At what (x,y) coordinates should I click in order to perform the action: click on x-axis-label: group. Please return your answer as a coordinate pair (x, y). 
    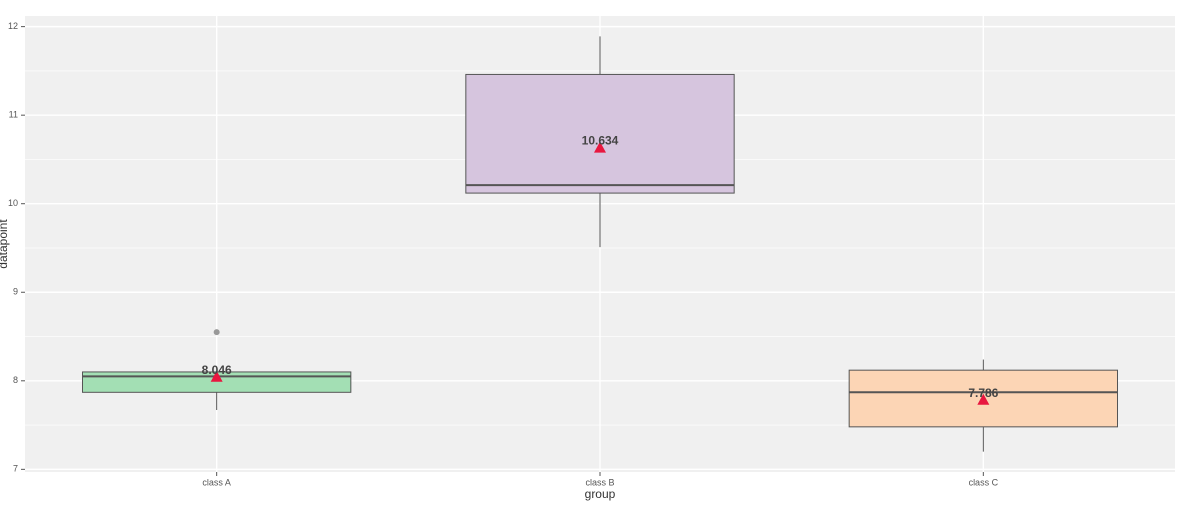
    Looking at the image, I should click on (600, 494).